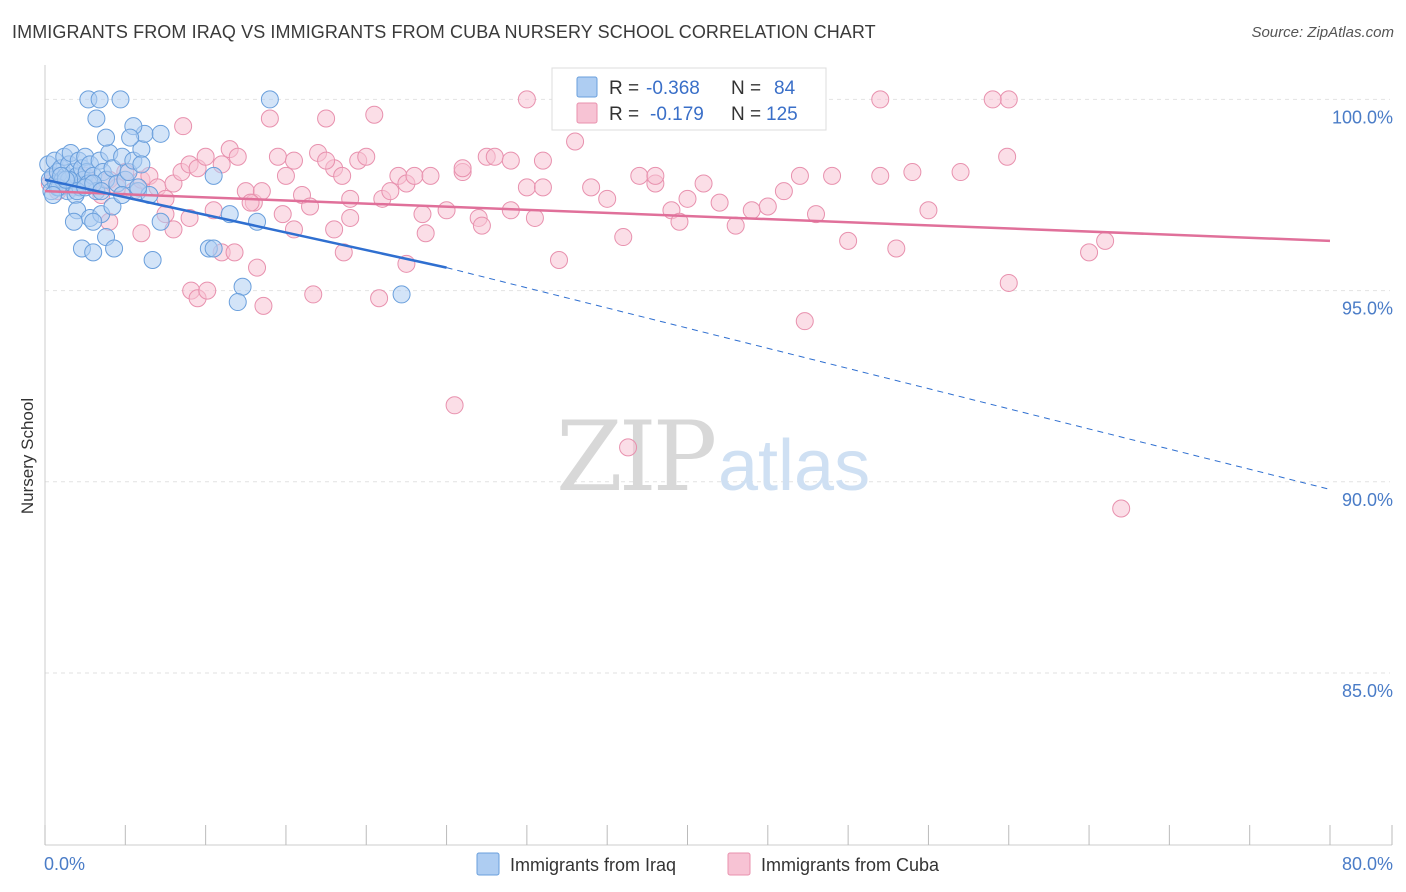 This screenshot has height=892, width=1406. What do you see at coordinates (1367, 309) in the screenshot?
I see `y-tick-label-2: 95.0%` at bounding box center [1367, 309].